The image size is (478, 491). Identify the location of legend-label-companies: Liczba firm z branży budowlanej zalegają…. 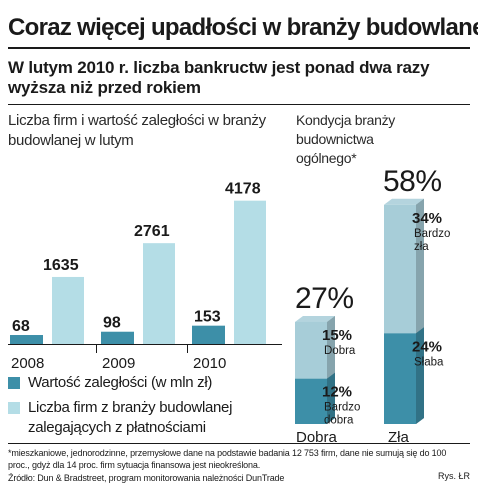
(130, 417).